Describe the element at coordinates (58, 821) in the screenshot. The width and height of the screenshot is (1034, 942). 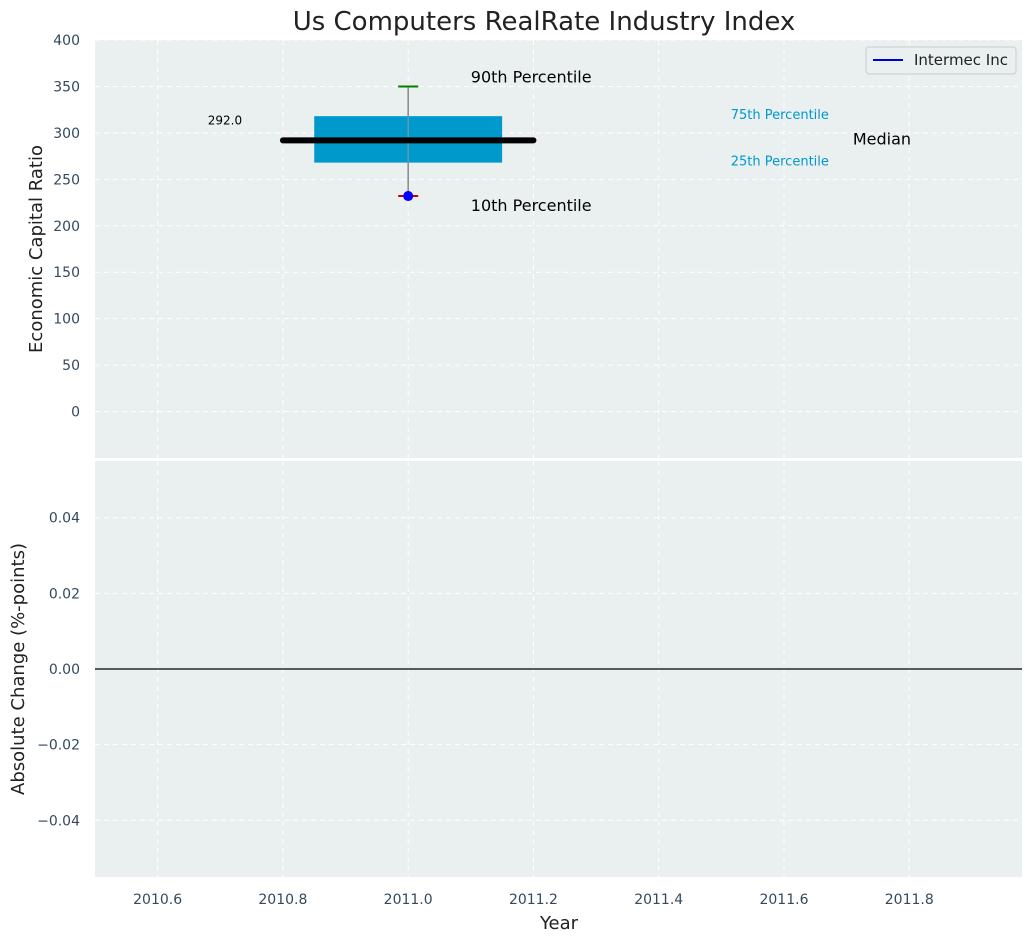
I see `bottom-y-tick-label: −0.04` at that location.